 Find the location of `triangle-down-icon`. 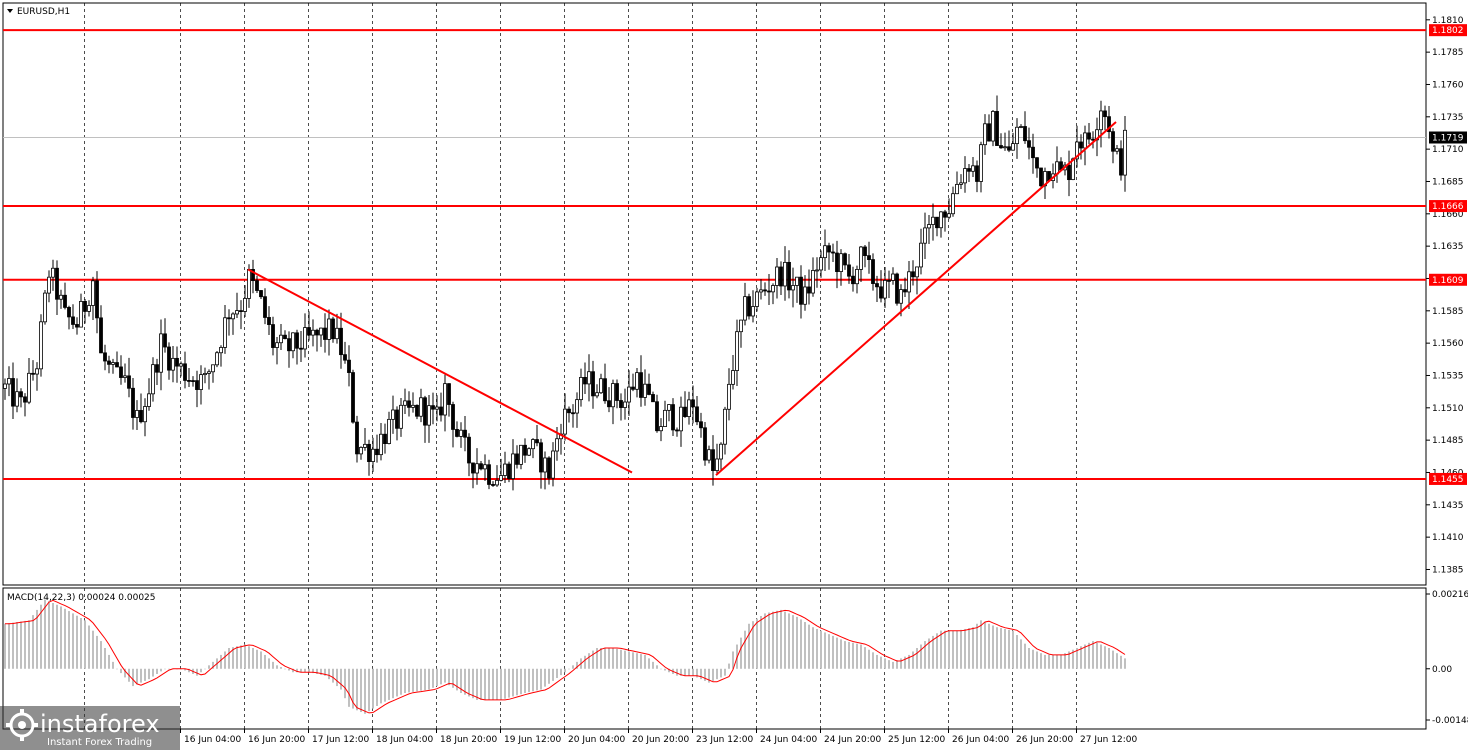

triangle-down-icon is located at coordinates (10, 11).